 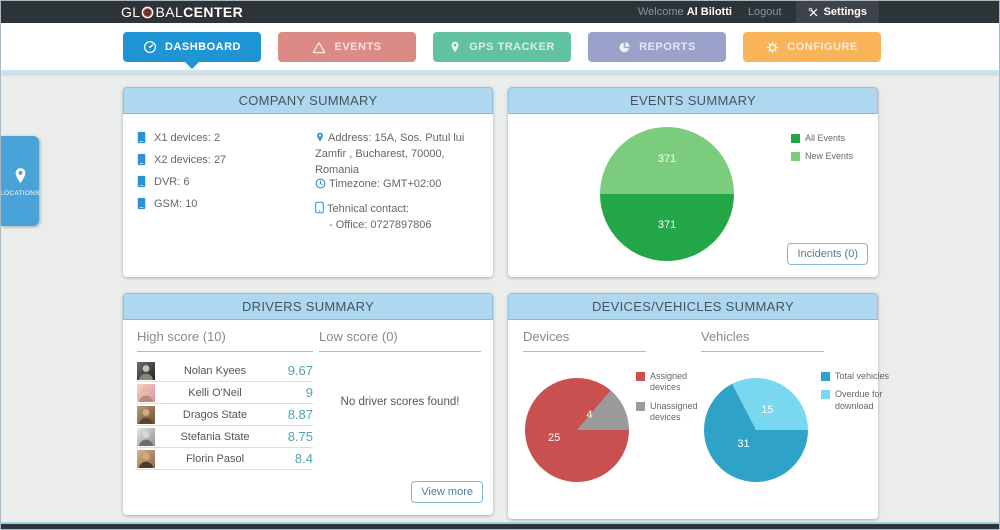 I want to click on device-count-x2: X2 devices: 27, so click(x=181, y=159).